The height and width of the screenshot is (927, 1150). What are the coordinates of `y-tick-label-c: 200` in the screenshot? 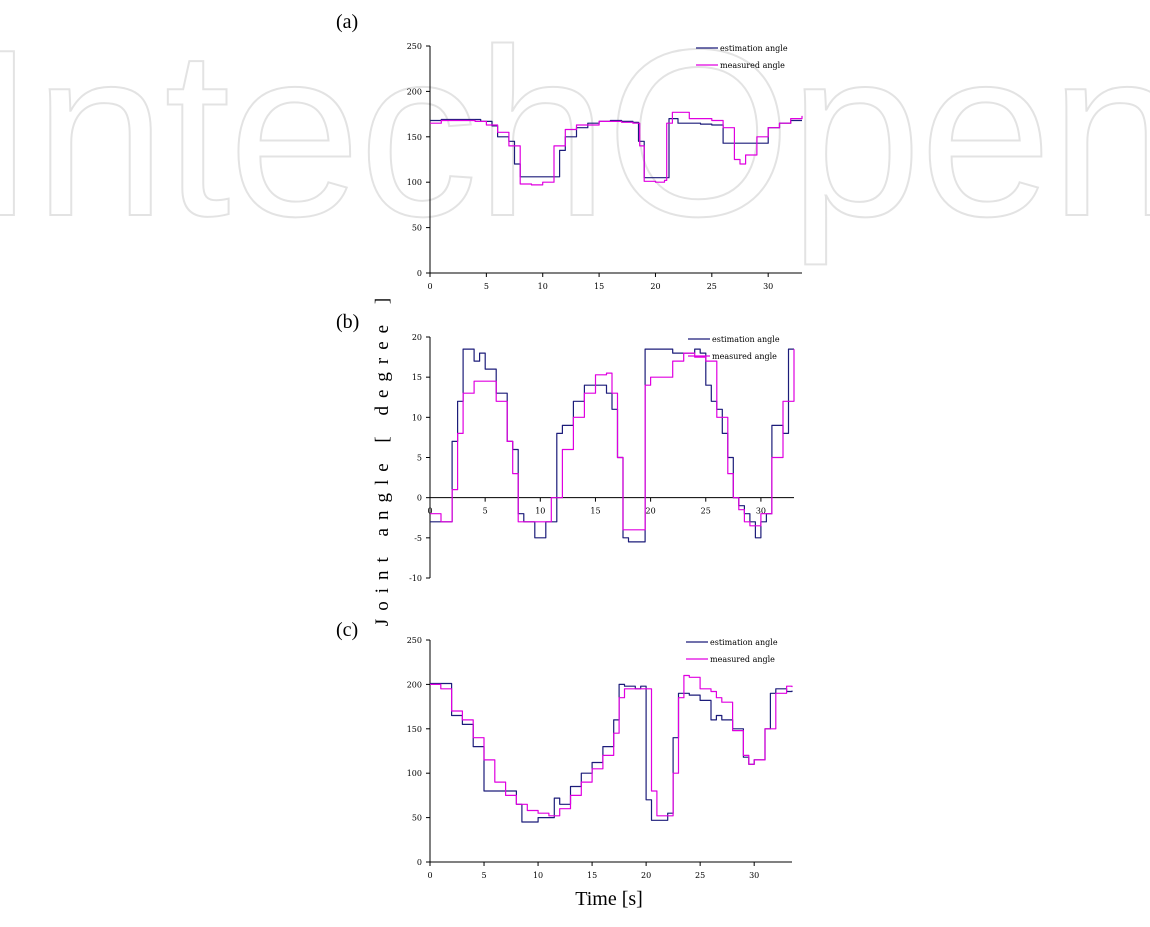 It's located at (414, 684).